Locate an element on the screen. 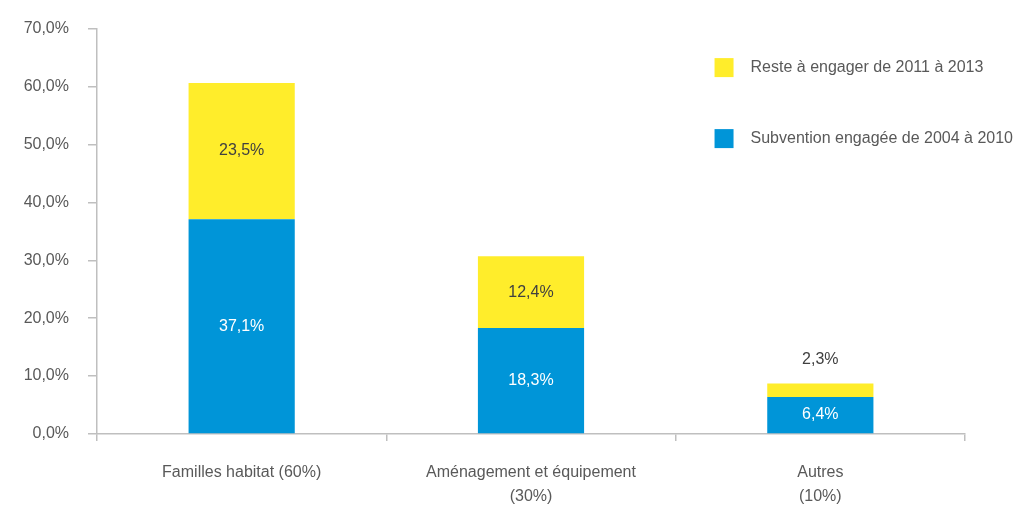  y-tick-label: 60,0% is located at coordinates (46, 85).